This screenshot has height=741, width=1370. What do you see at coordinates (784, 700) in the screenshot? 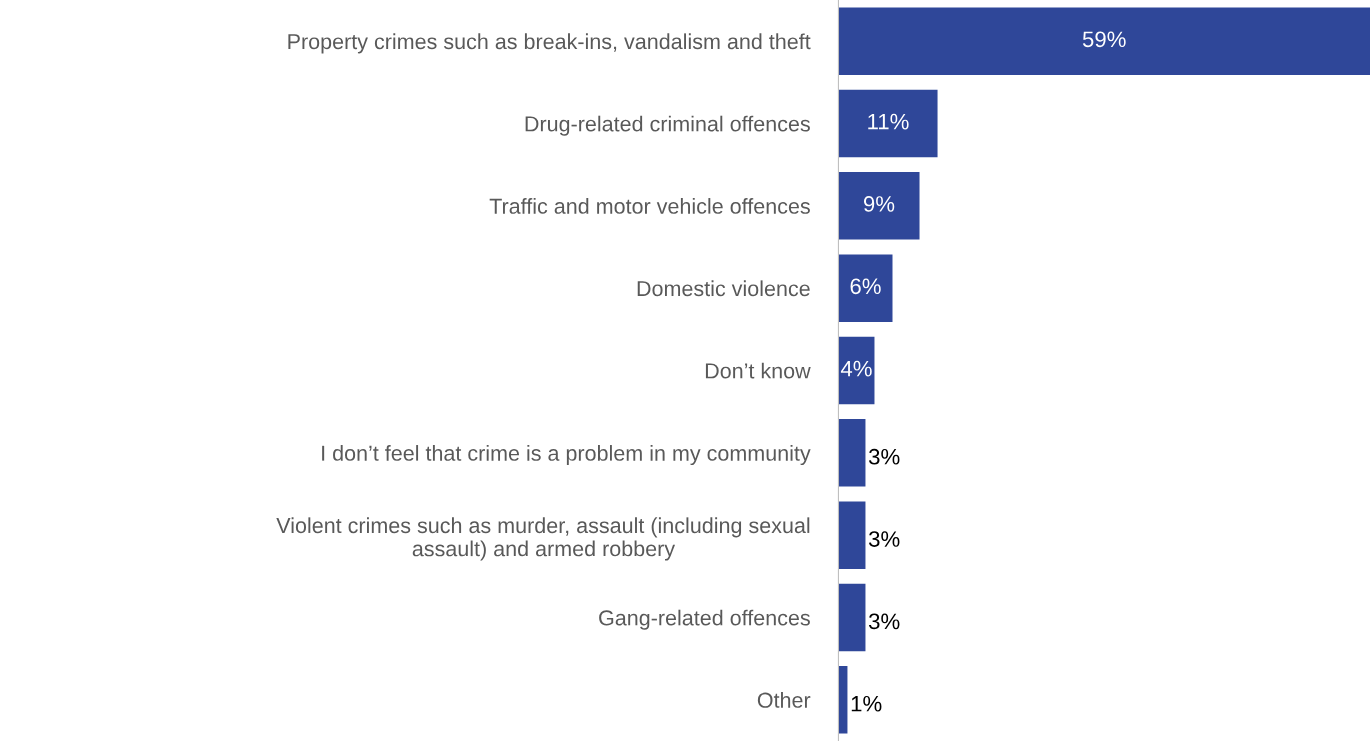
I see `y-tick-label: Other` at bounding box center [784, 700].